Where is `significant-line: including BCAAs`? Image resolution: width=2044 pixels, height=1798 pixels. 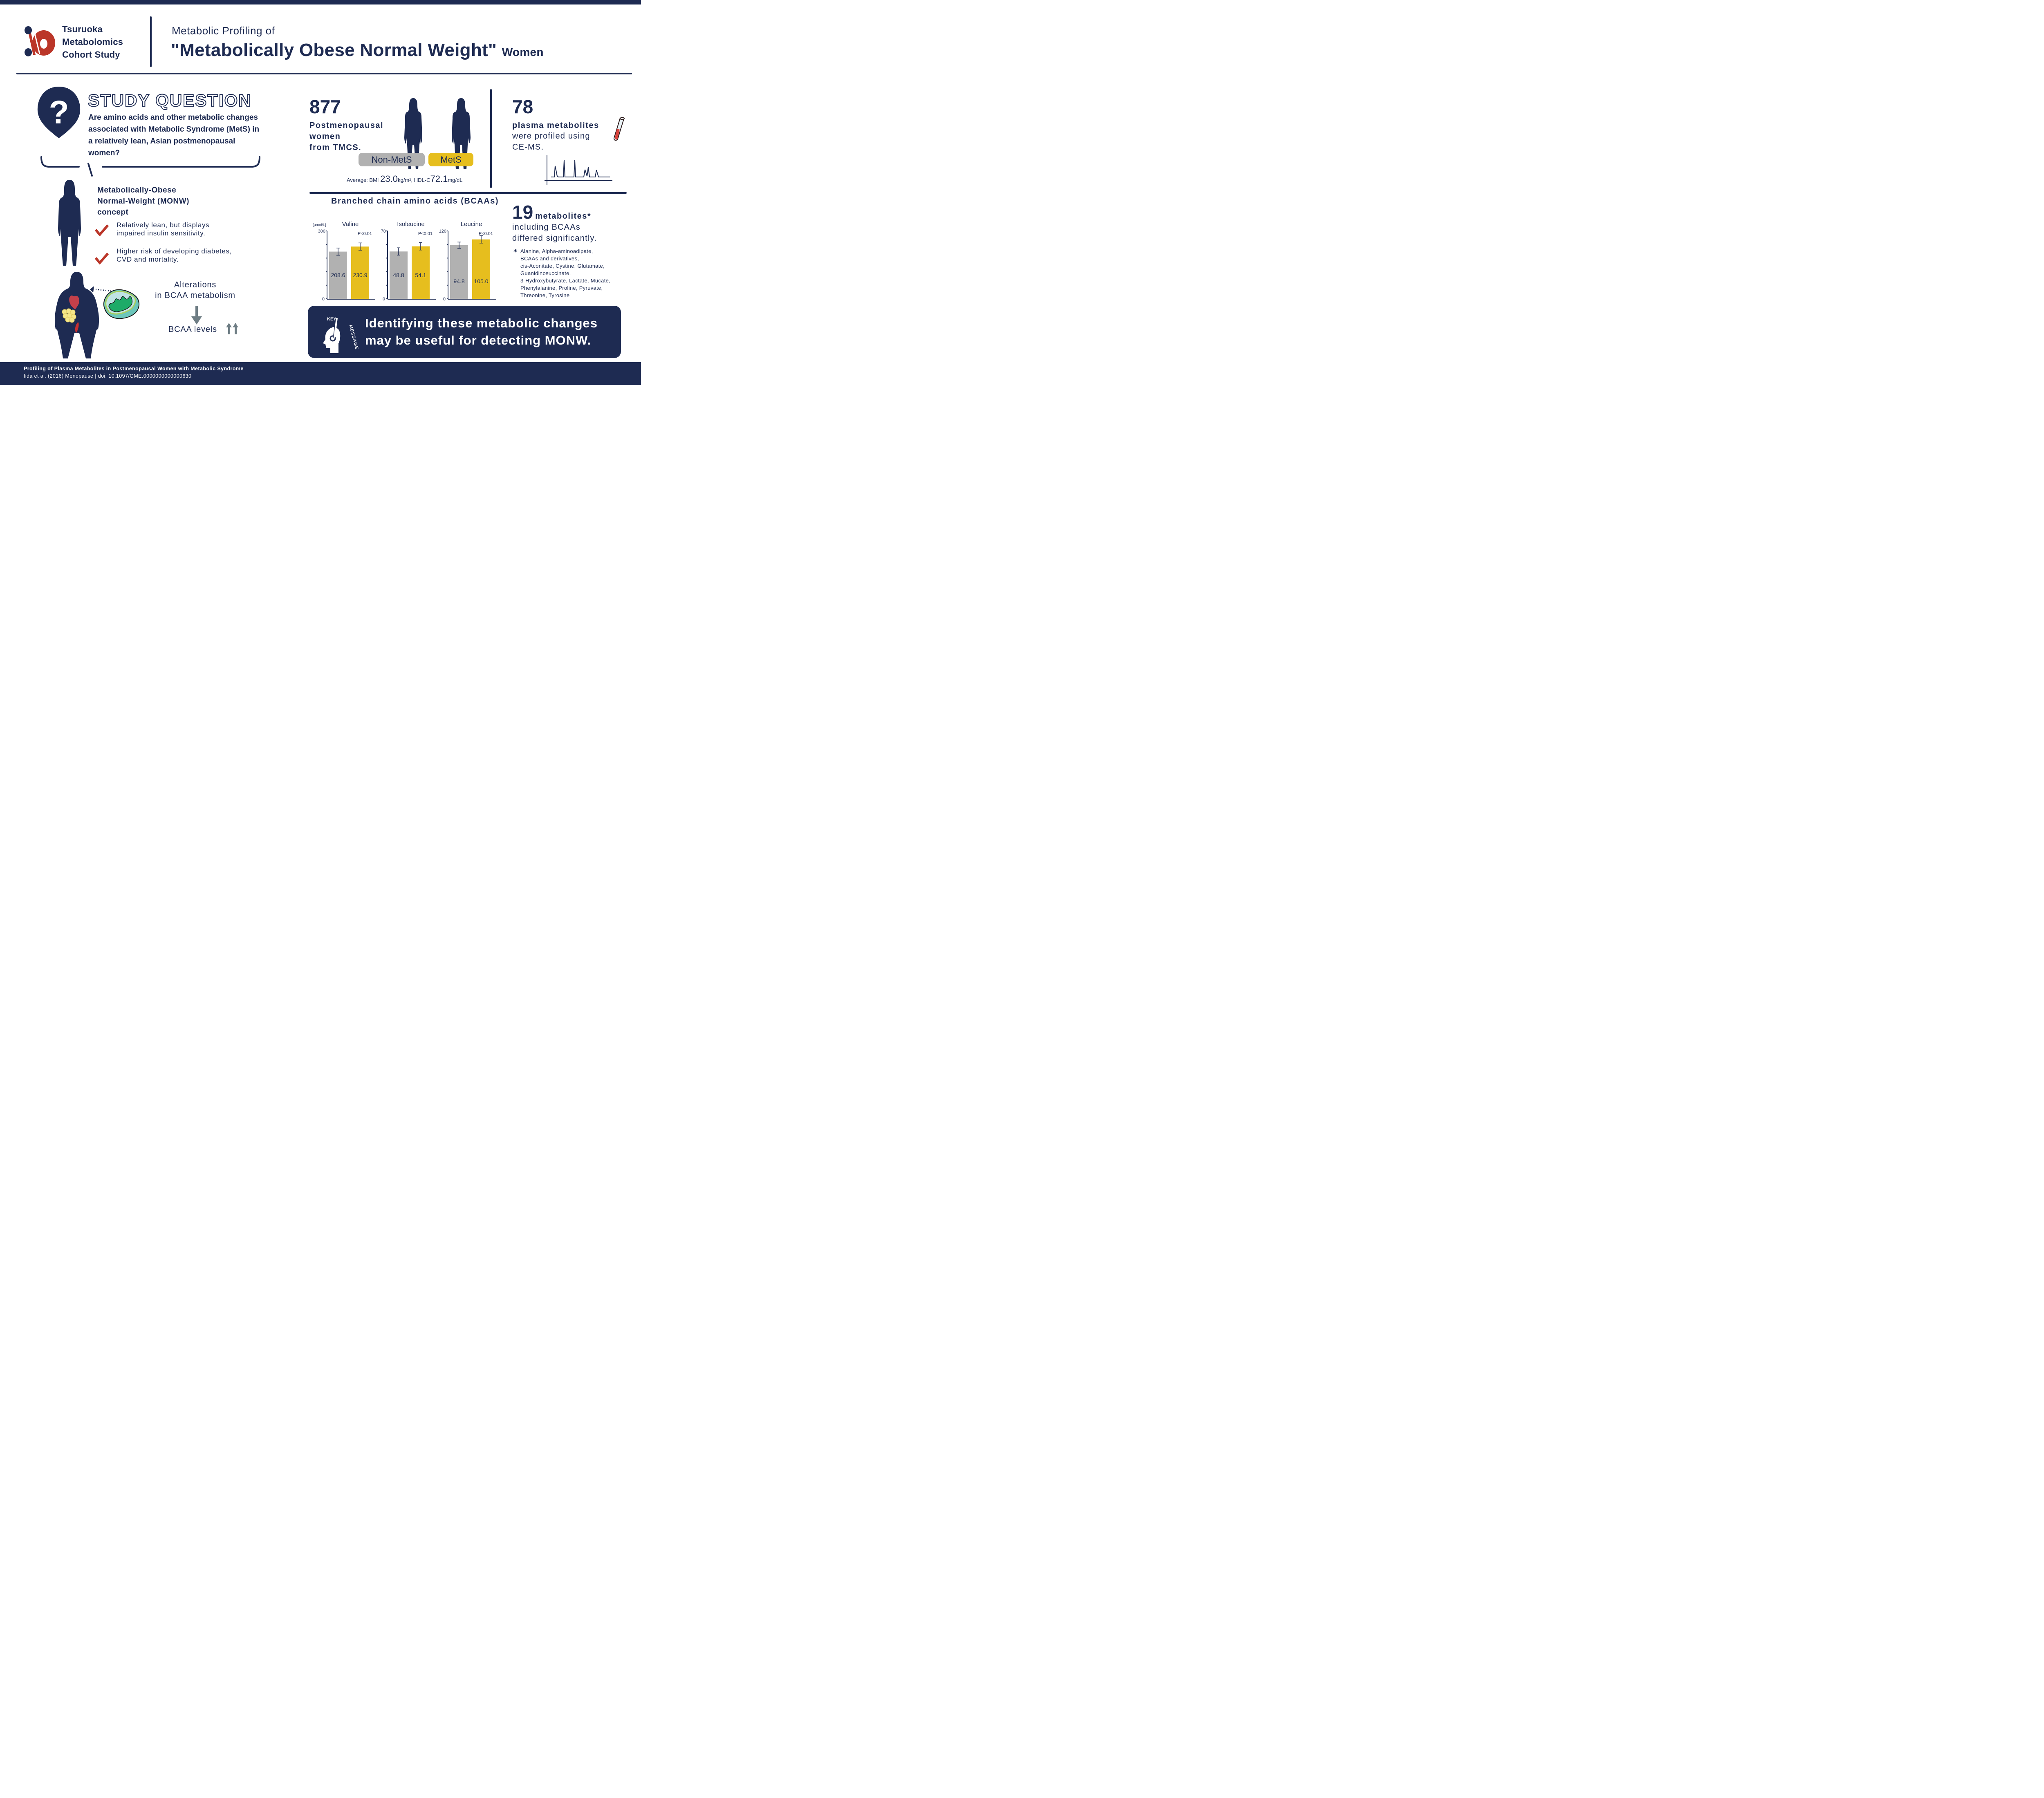
significant-line: including BCAAs is located at coordinates (546, 227).